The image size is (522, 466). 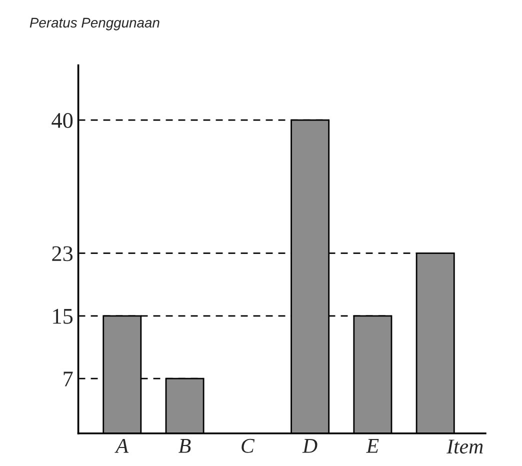 I want to click on y-tick-label: 23, so click(x=62, y=254).